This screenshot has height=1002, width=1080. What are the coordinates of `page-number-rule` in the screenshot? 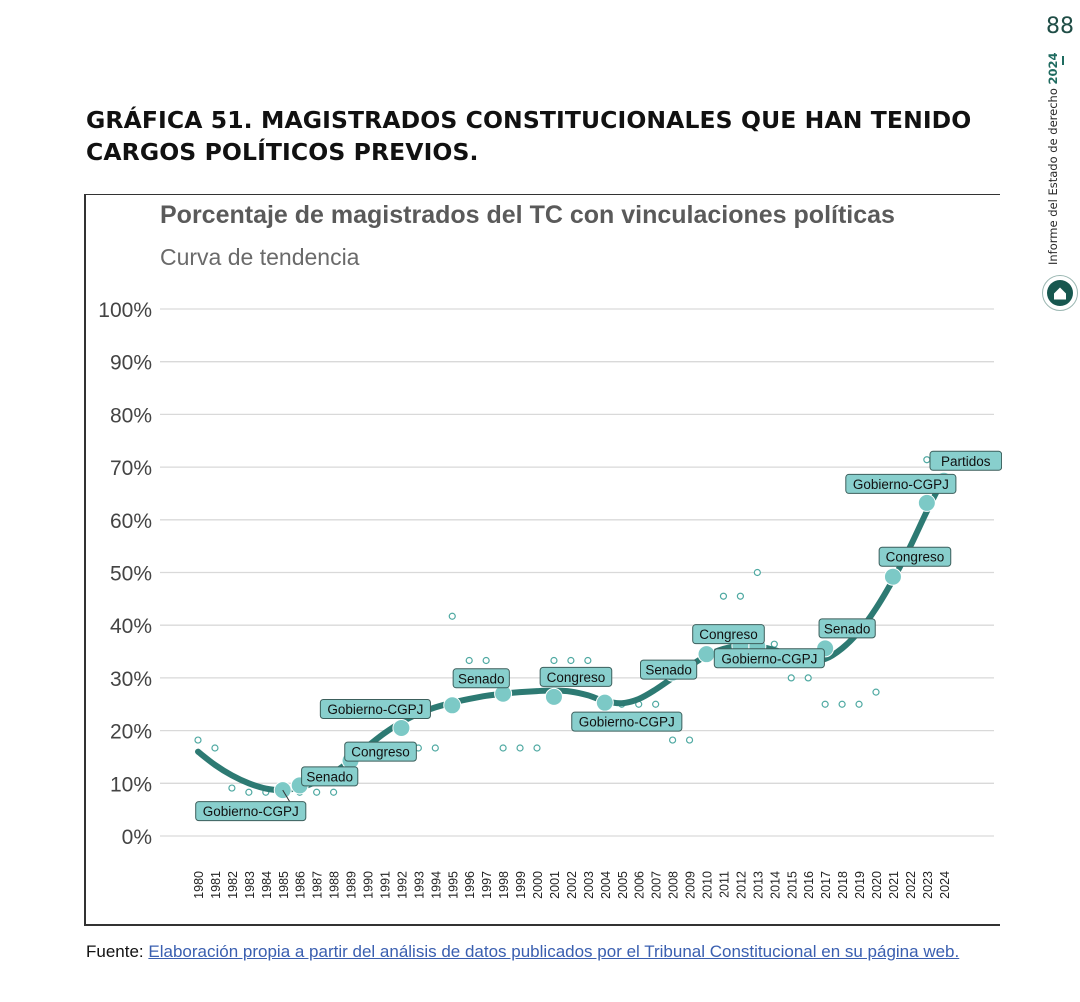 It's located at (1063, 60).